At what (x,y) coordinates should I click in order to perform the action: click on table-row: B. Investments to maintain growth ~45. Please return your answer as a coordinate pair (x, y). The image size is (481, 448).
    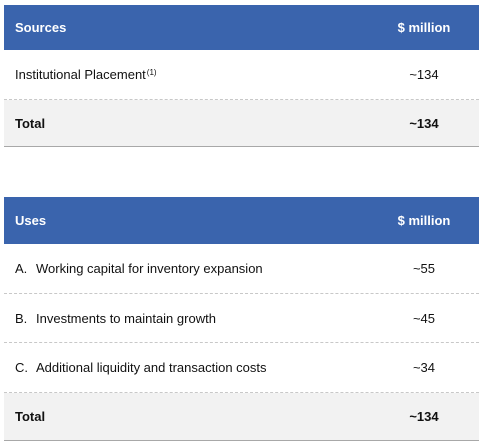
    Looking at the image, I should click on (241, 318).